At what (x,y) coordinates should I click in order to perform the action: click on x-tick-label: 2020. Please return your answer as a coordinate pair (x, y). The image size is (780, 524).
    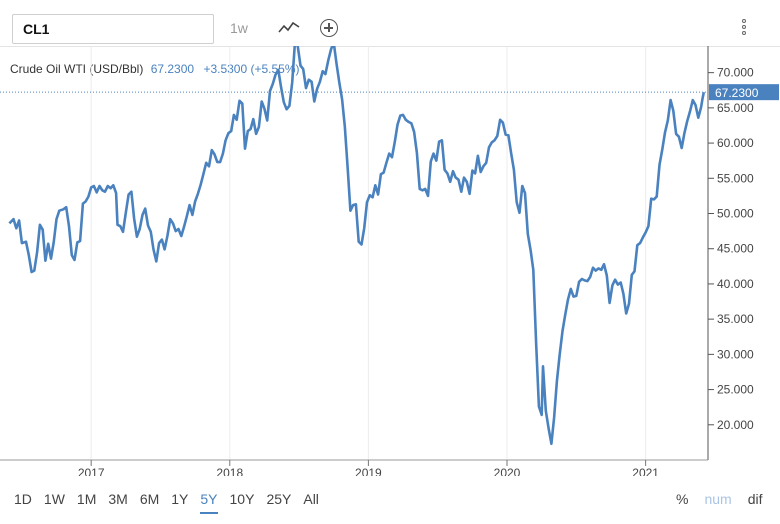
    Looking at the image, I should click on (507, 471).